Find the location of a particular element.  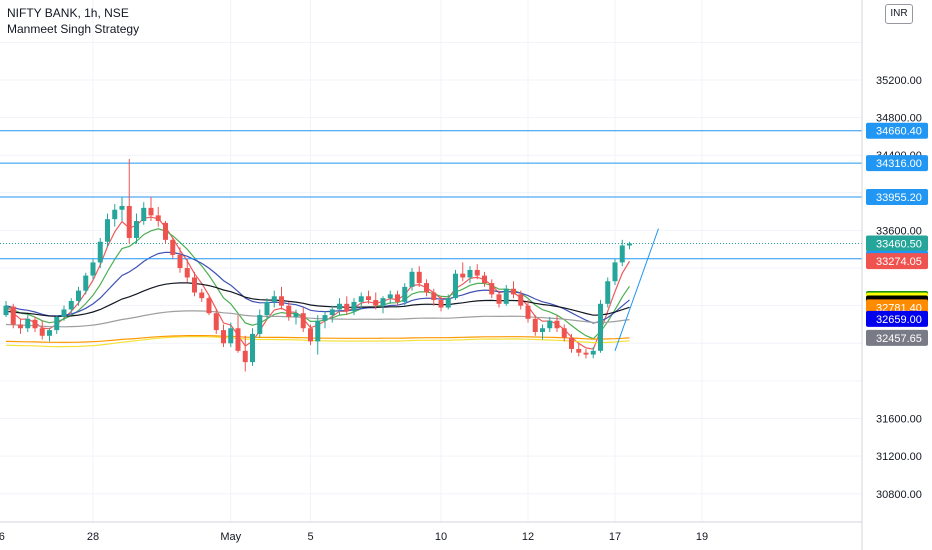

trend-line is located at coordinates (636, 289).